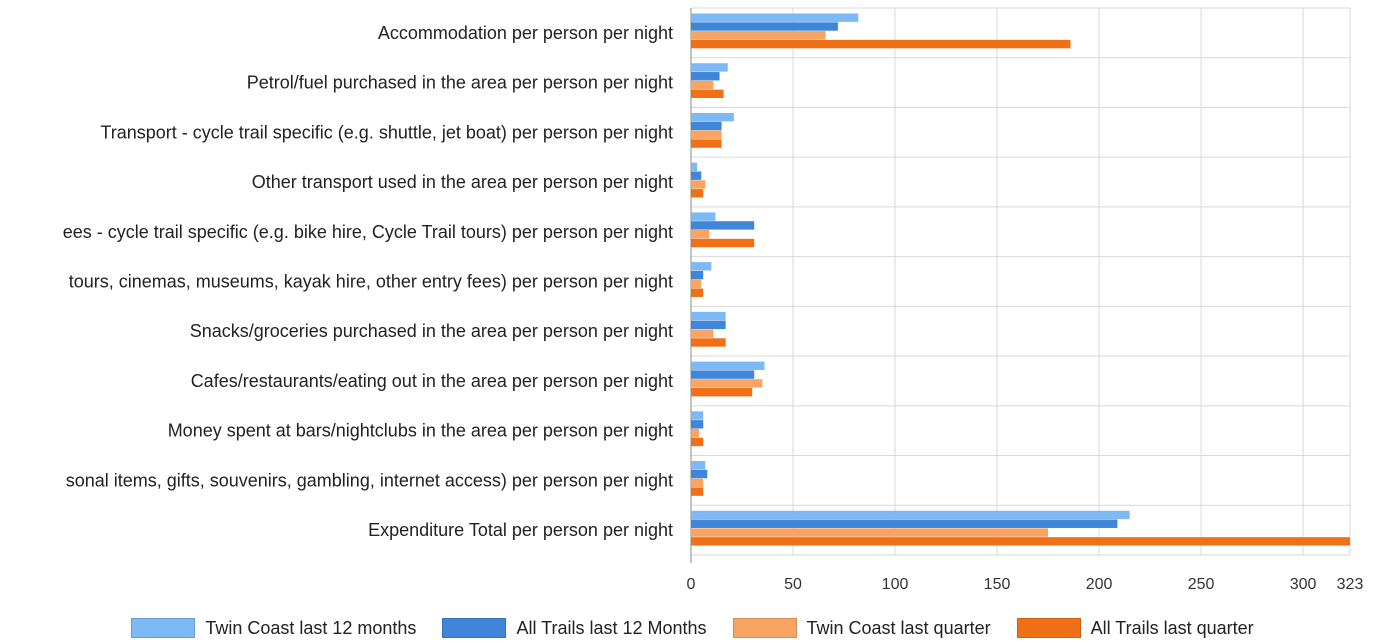  Describe the element at coordinates (611, 627) in the screenshot. I see `legend-label: All Trails last 12 Months` at that location.